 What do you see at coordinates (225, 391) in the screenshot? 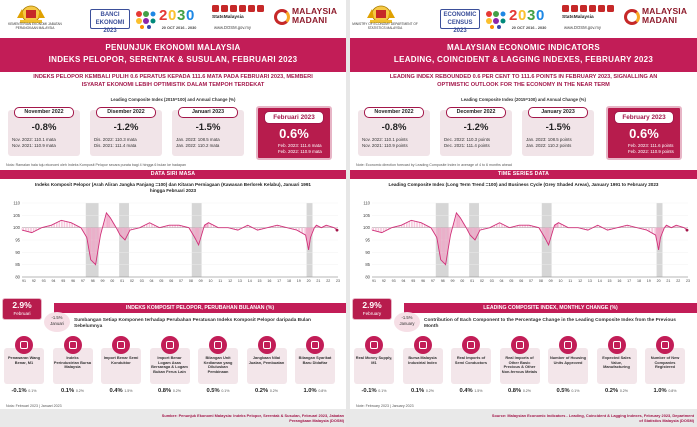
I see `component-previous: 0.1%` at bounding box center [225, 391].